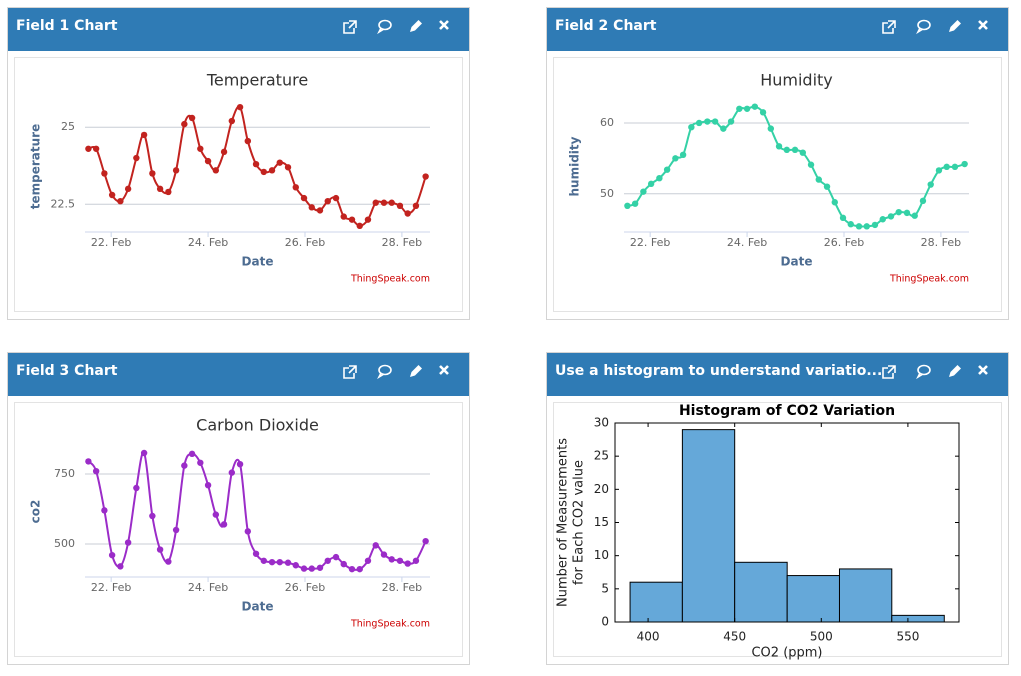 This screenshot has height=676, width=1021. Describe the element at coordinates (63, 203) in the screenshot. I see `y-tick-label: 22.5` at that location.